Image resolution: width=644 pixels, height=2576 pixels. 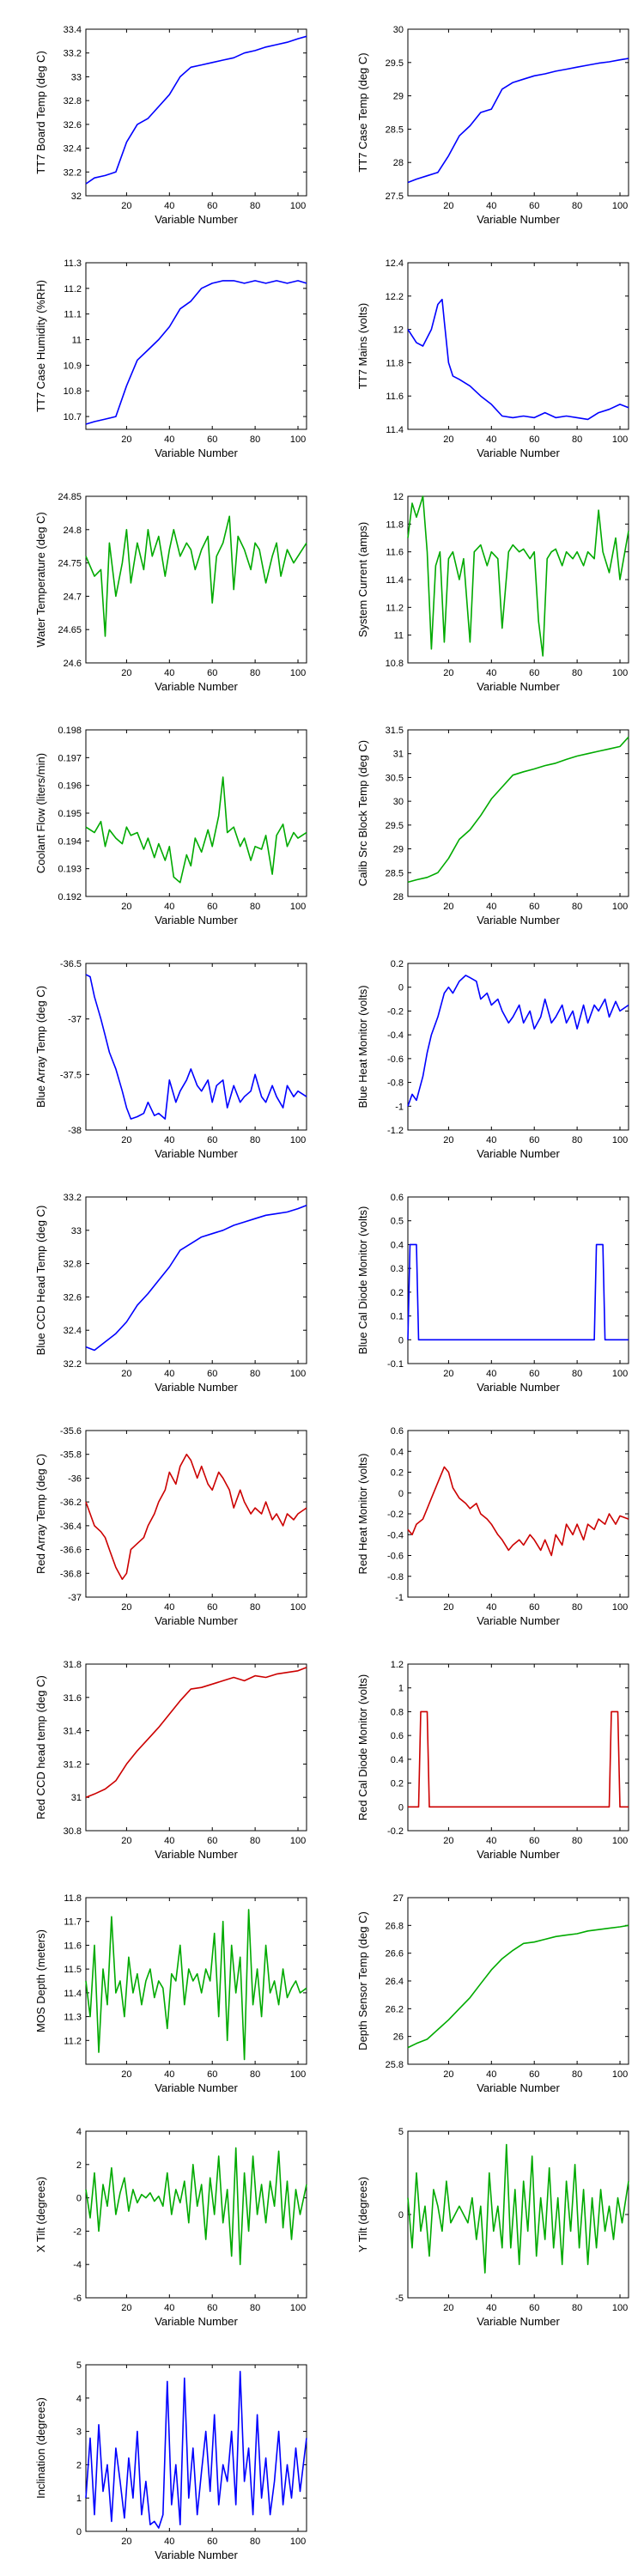 What do you see at coordinates (73, 1970) in the screenshot?
I see `y-tick-label: 11.5` at bounding box center [73, 1970].